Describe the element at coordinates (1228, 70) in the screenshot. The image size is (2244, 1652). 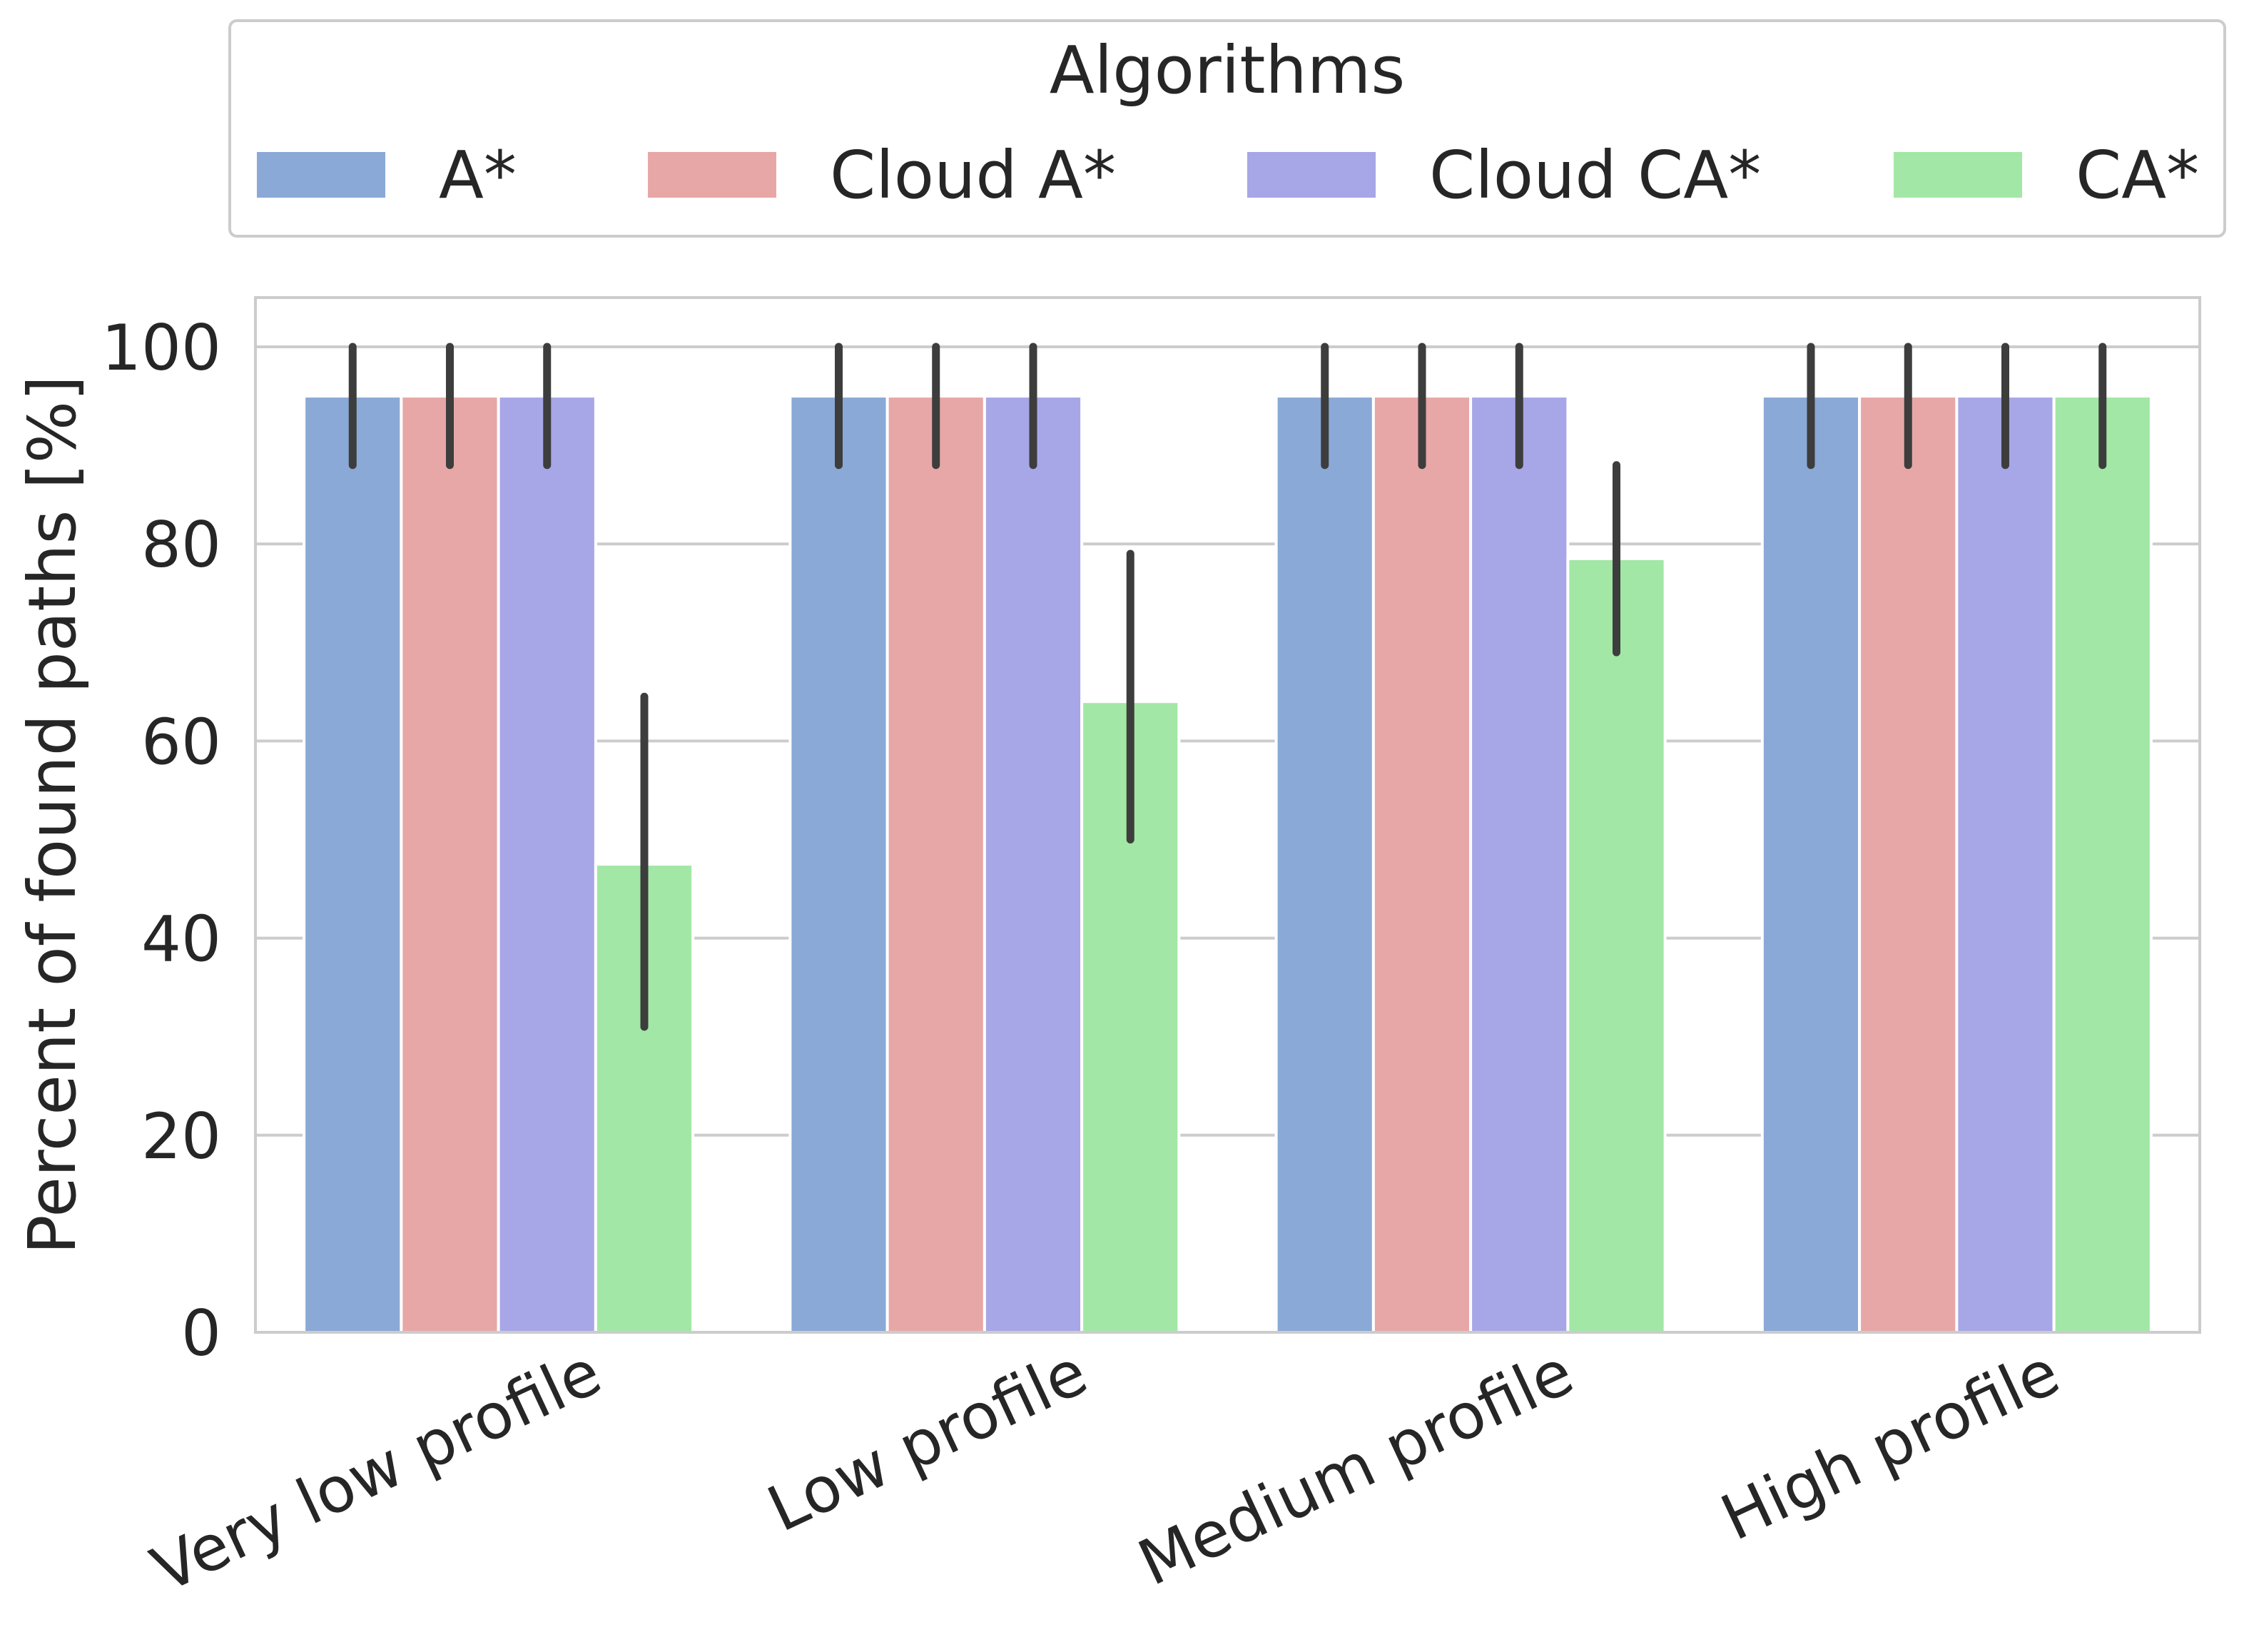
I see `legend-title: Algorithms` at that location.